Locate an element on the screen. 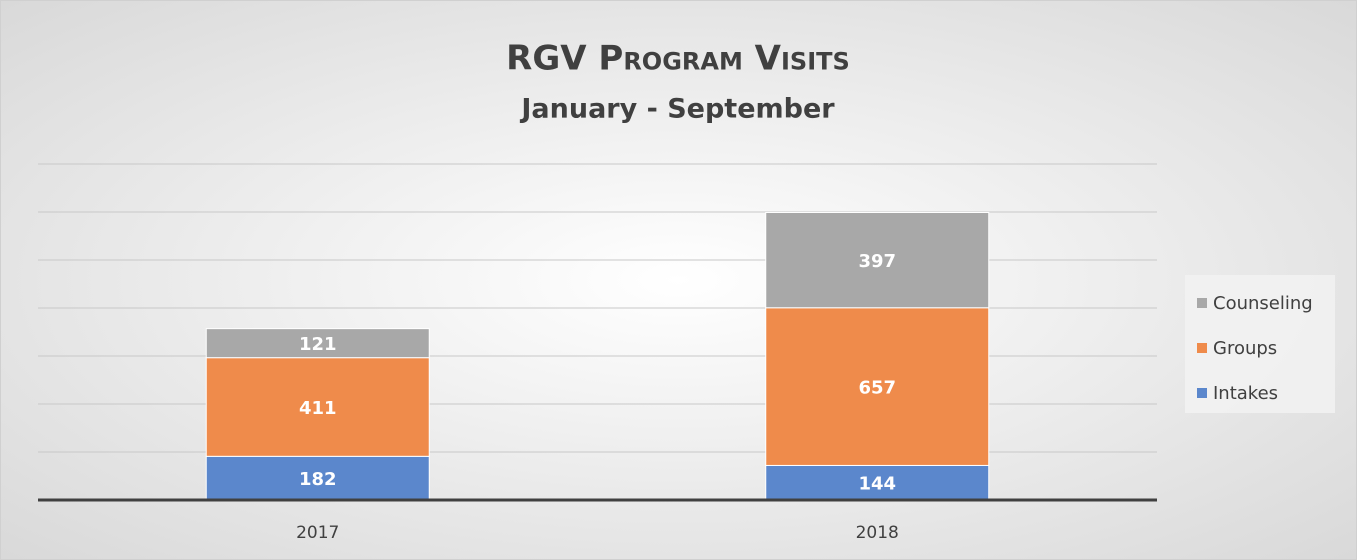 This screenshot has height=560, width=1357. legend-box is located at coordinates (1260, 344).